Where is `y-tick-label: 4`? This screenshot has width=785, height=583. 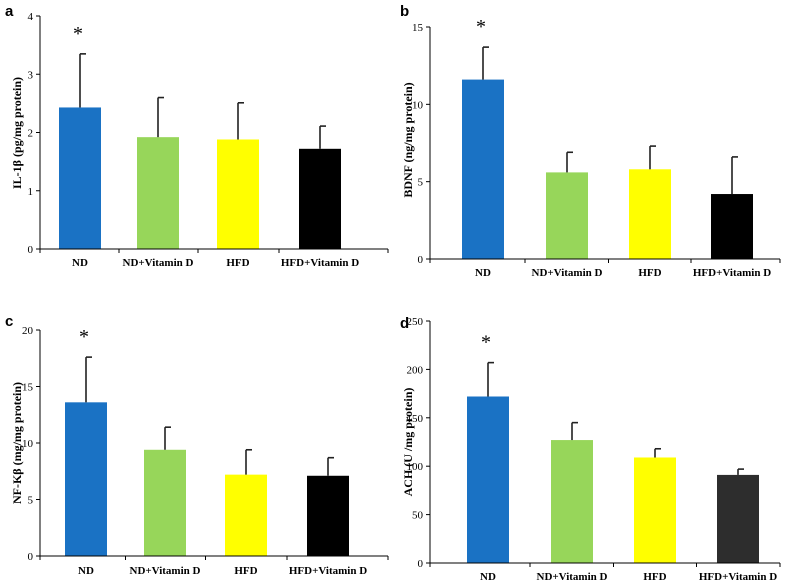
y-tick-label: 4 is located at coordinates (31, 17).